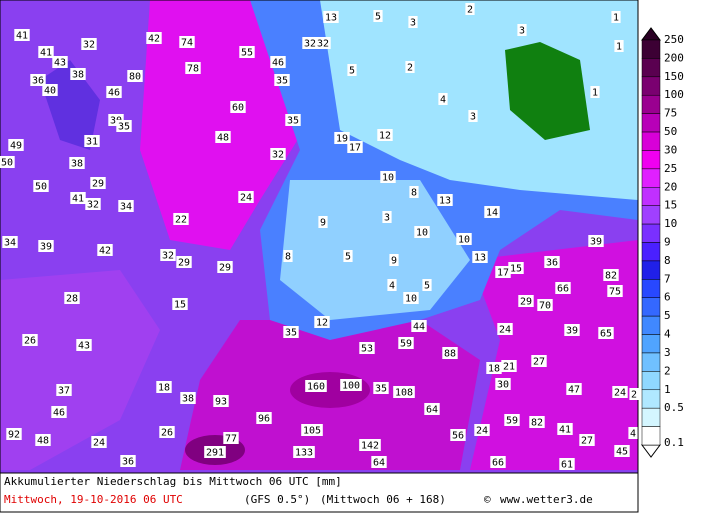 The width and height of the screenshot is (704, 513). I want to click on label-value: 30, so click(503, 385).